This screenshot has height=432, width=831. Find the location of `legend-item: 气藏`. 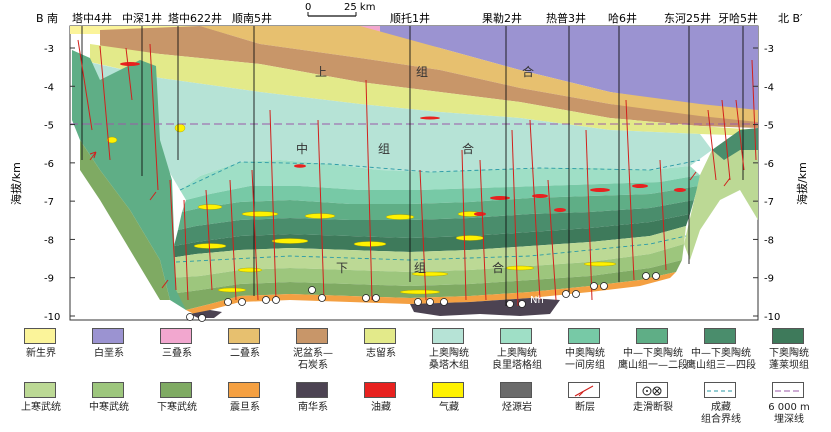

legend-item: 气藏 is located at coordinates (449, 406).